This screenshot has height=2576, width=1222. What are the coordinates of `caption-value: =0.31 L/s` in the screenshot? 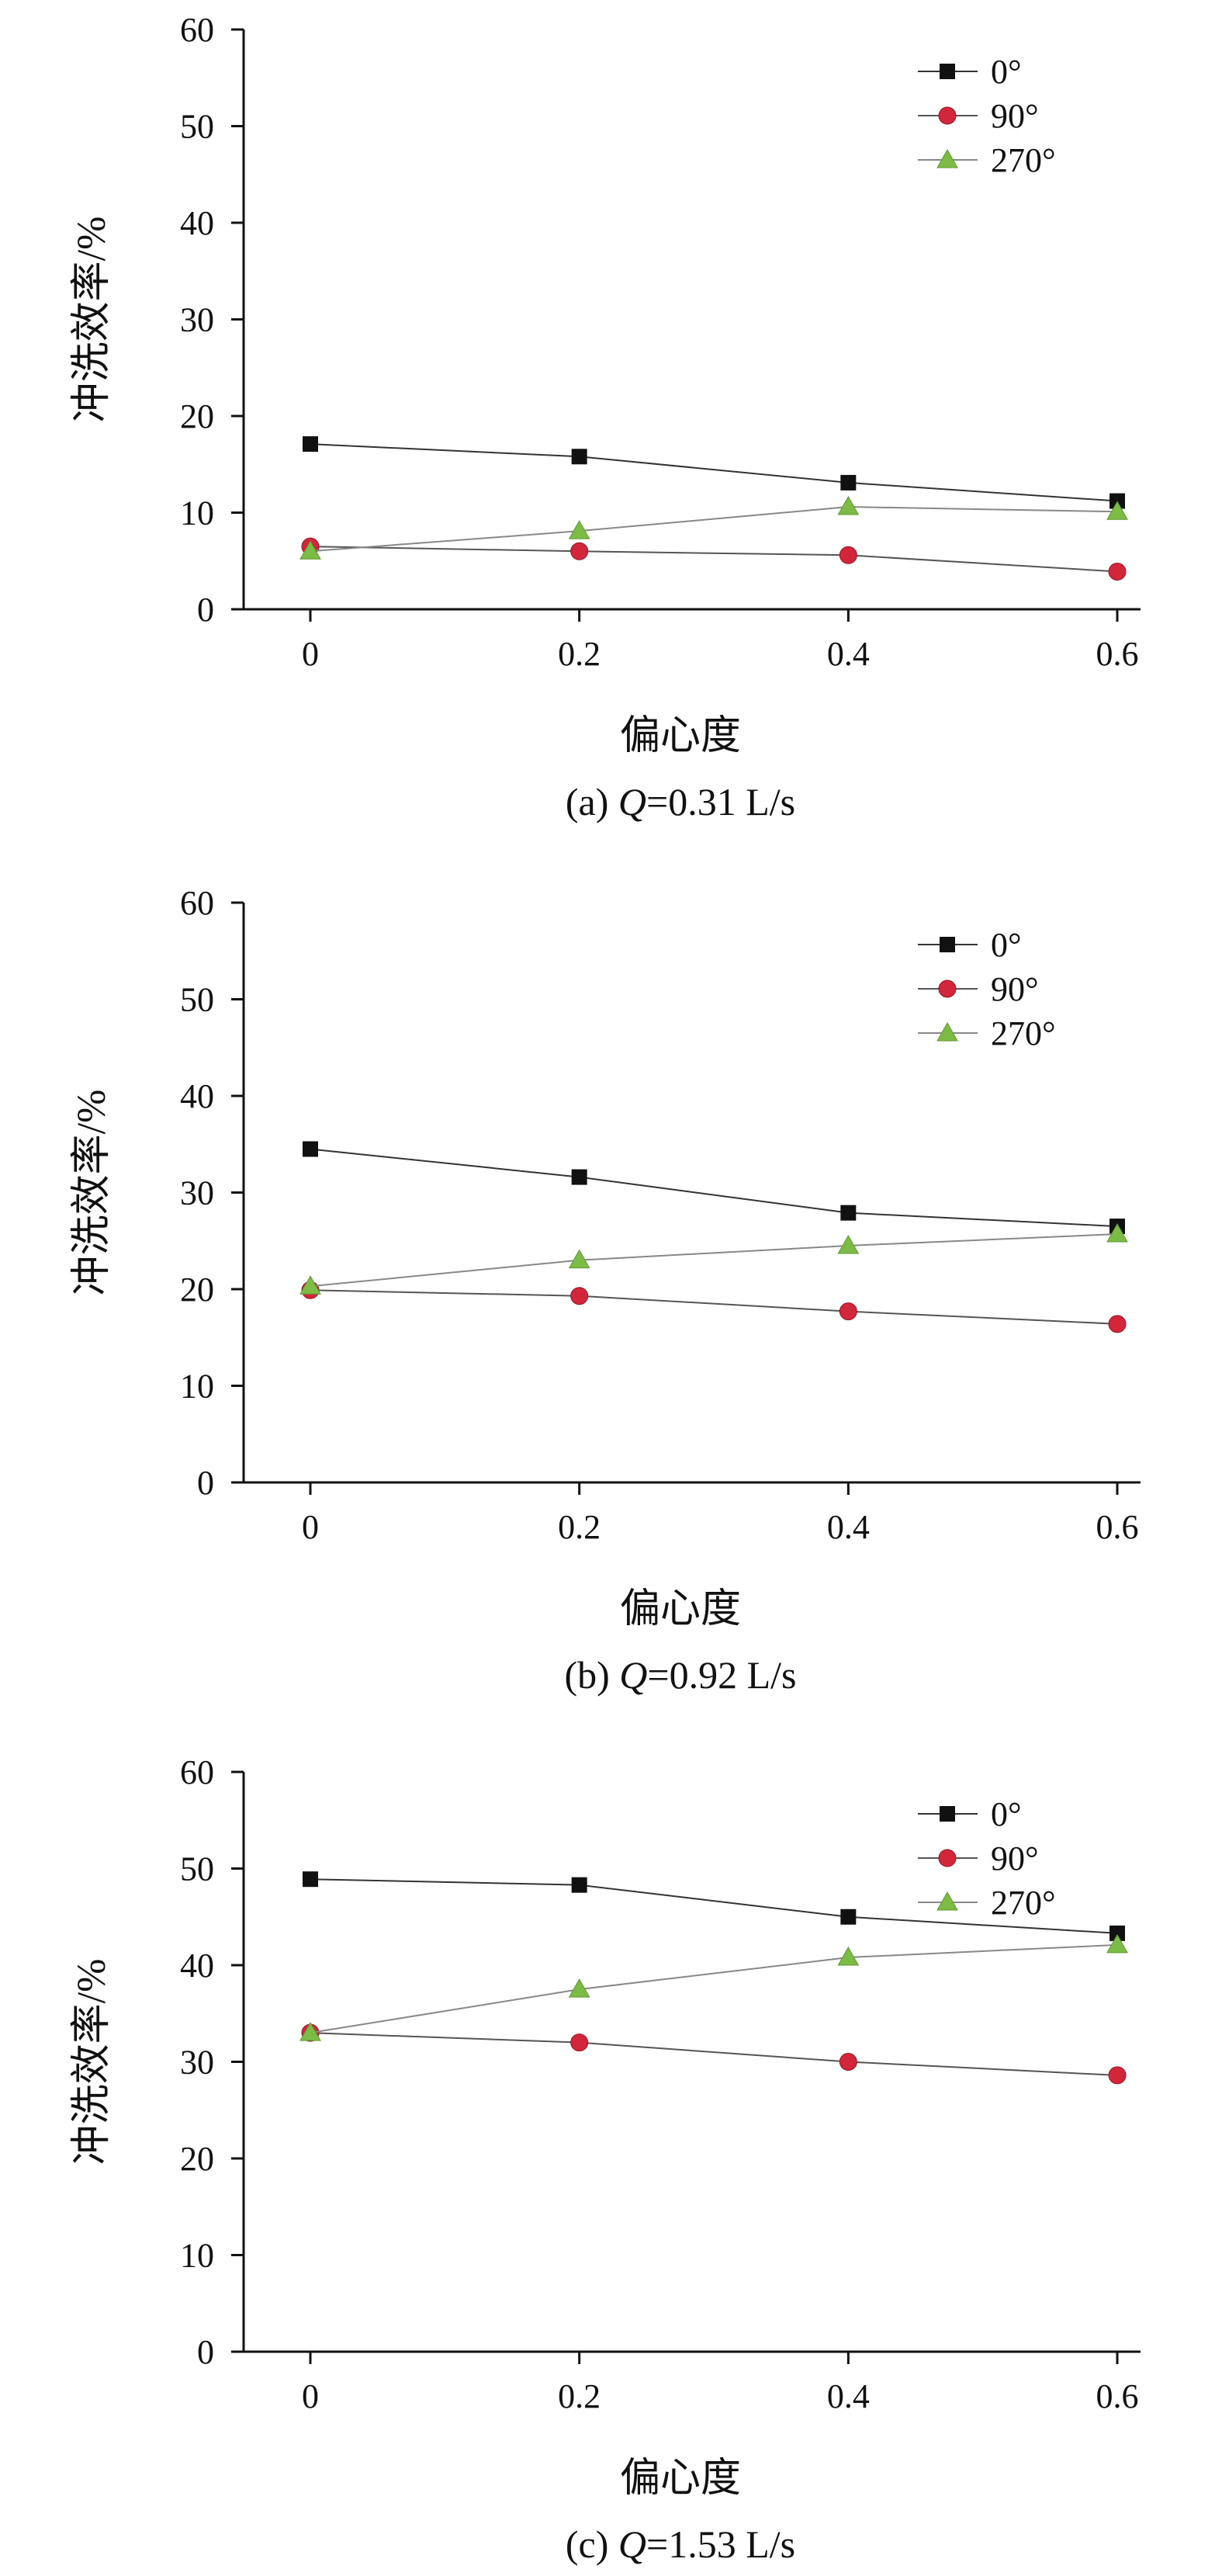 It's located at (720, 801).